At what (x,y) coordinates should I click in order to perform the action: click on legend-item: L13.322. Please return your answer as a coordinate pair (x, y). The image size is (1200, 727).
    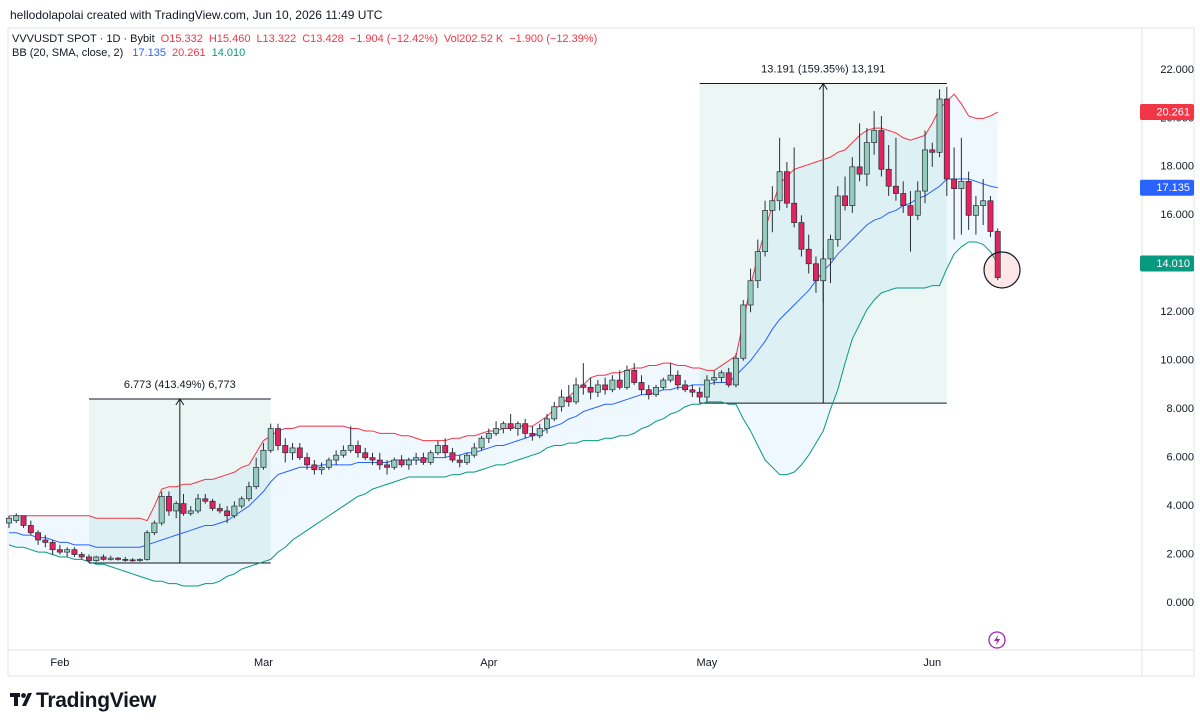
    Looking at the image, I should click on (276, 39).